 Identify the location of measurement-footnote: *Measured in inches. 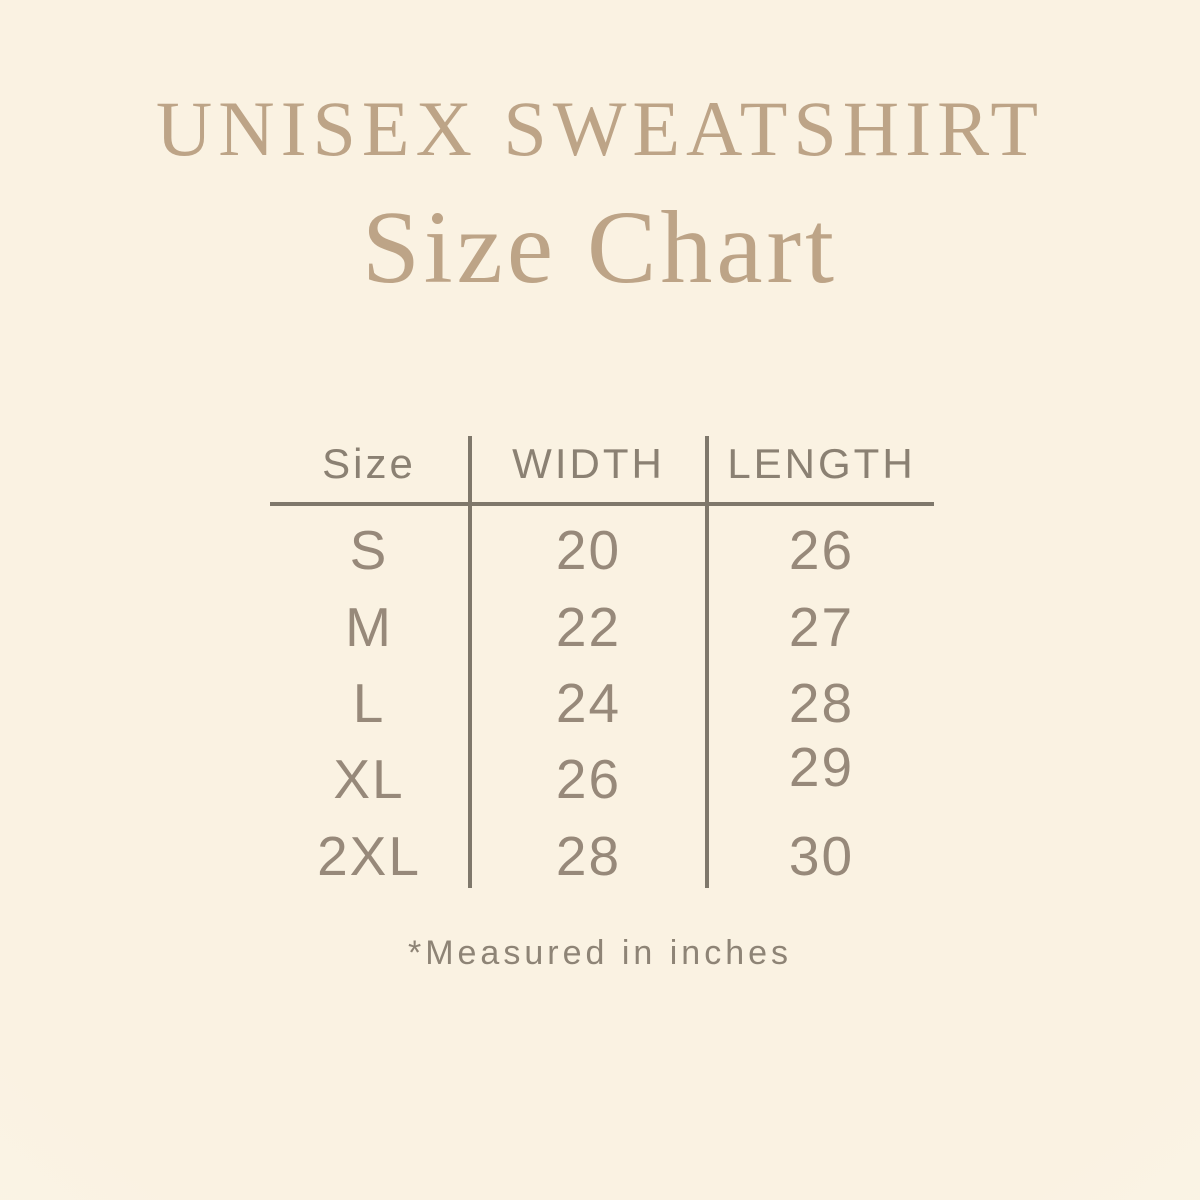
(600, 953).